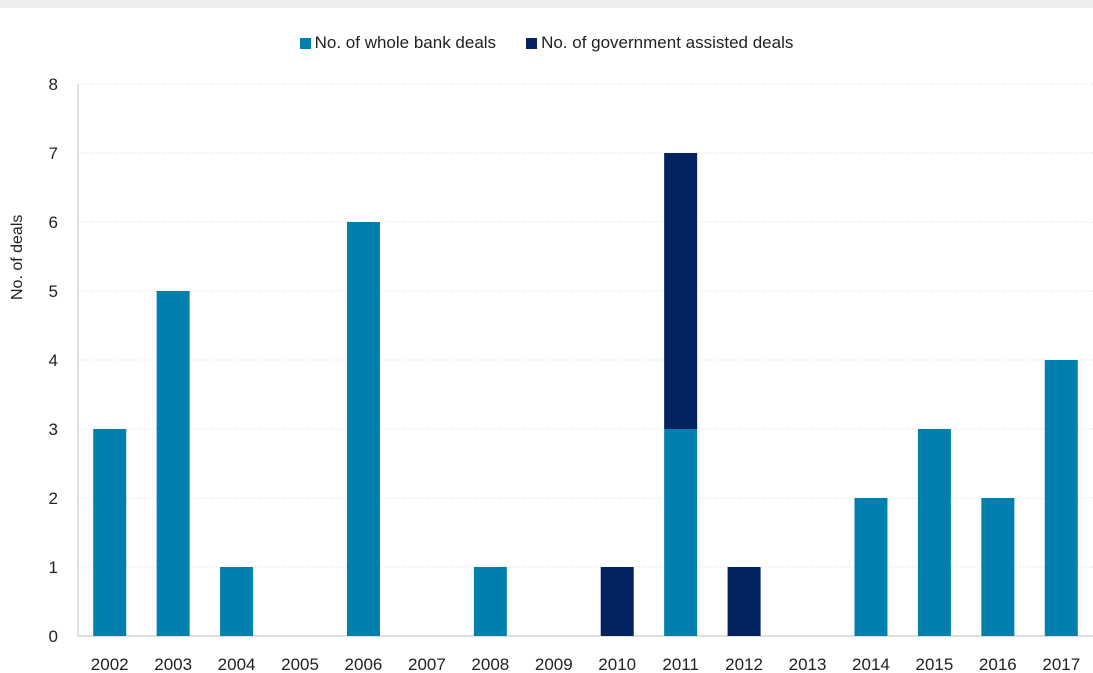 Image resolution: width=1093 pixels, height=673 pixels. I want to click on x-tick-label: 2005, so click(300, 664).